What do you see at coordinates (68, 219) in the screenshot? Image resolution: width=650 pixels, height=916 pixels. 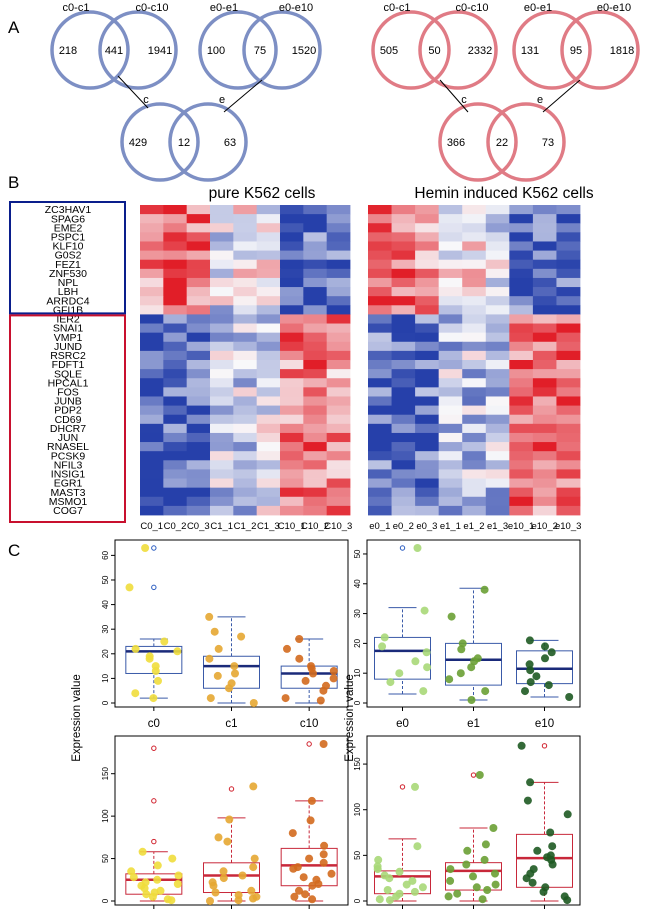 I see `gene-label: SPAG6` at bounding box center [68, 219].